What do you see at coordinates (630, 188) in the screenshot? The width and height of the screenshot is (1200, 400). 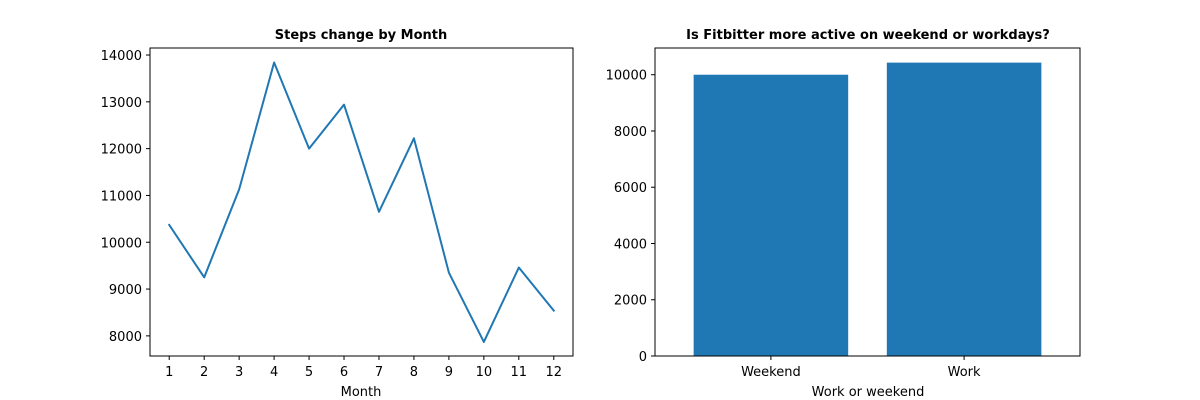 I see `y-tick-label: 6000` at bounding box center [630, 188].